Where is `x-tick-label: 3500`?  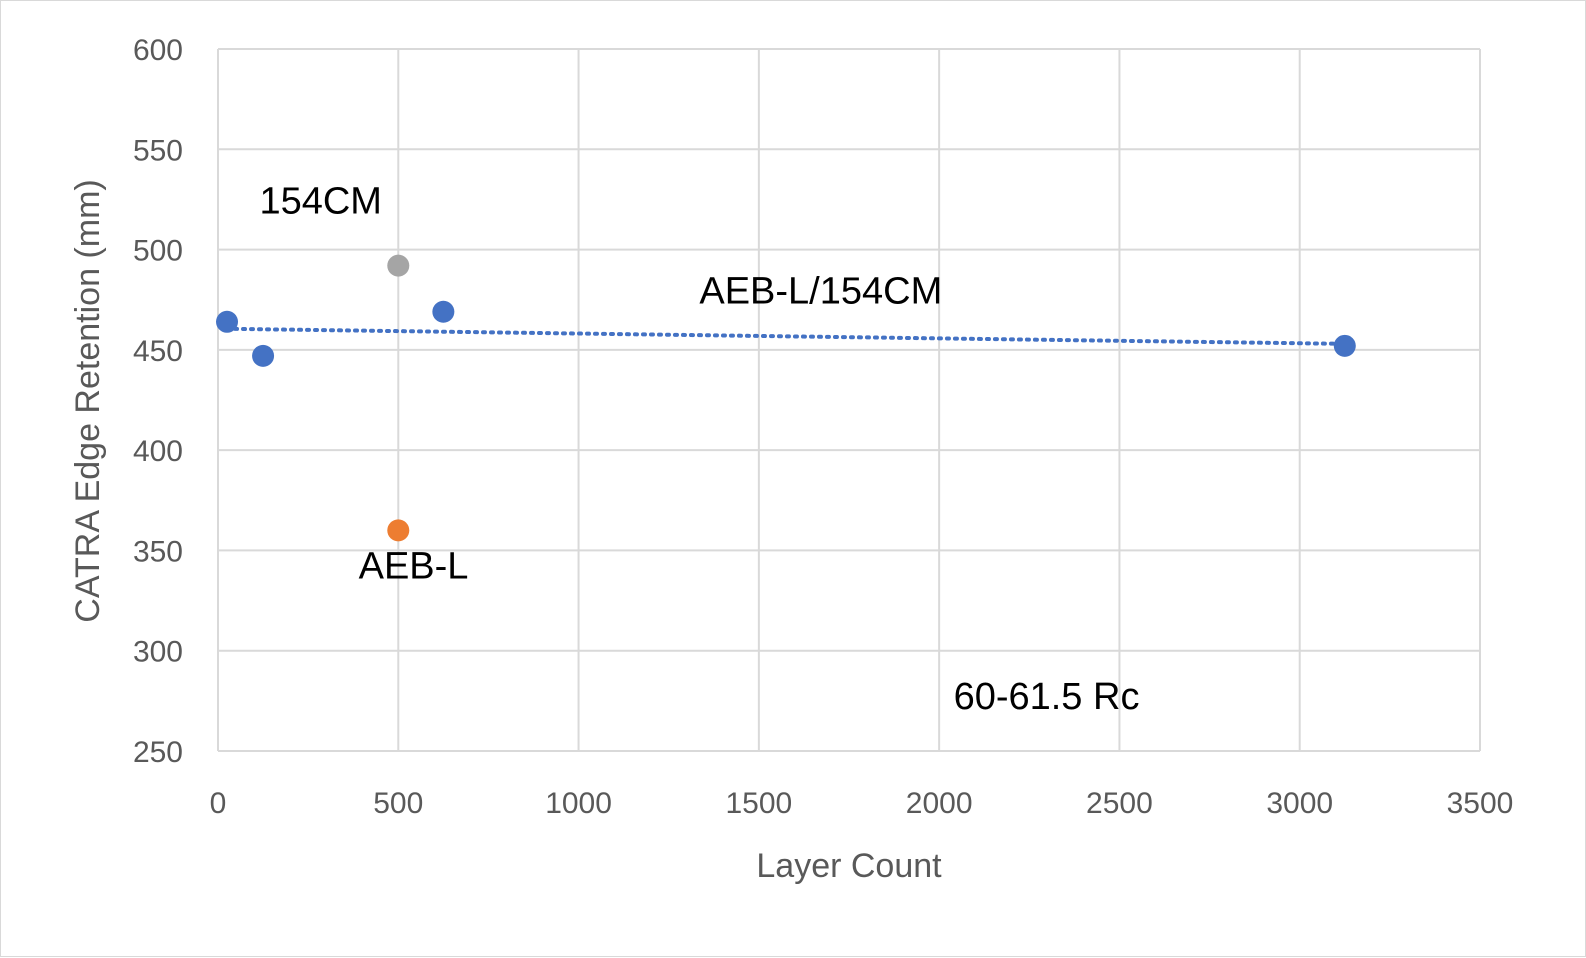
x-tick-label: 3500 is located at coordinates (1480, 803).